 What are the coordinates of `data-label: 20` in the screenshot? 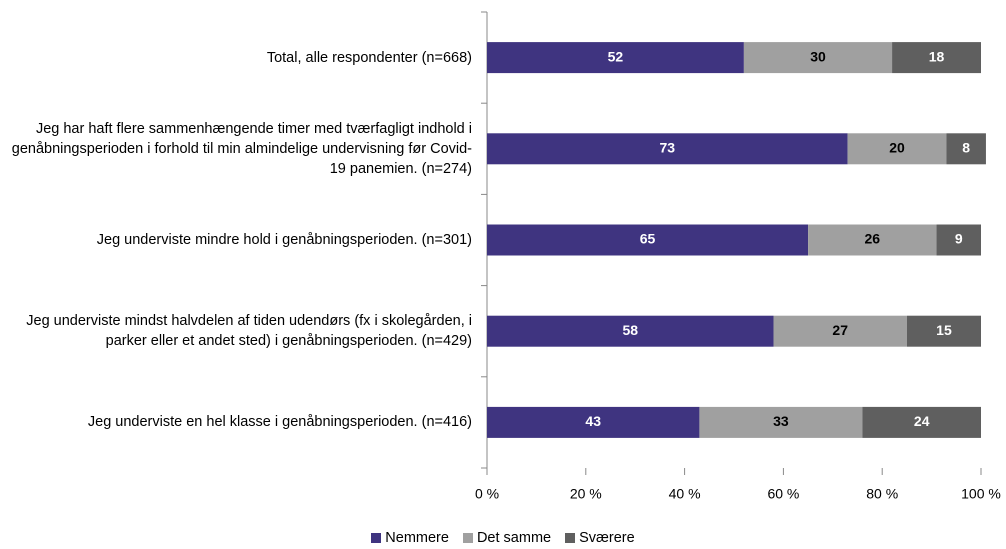 It's located at (897, 148).